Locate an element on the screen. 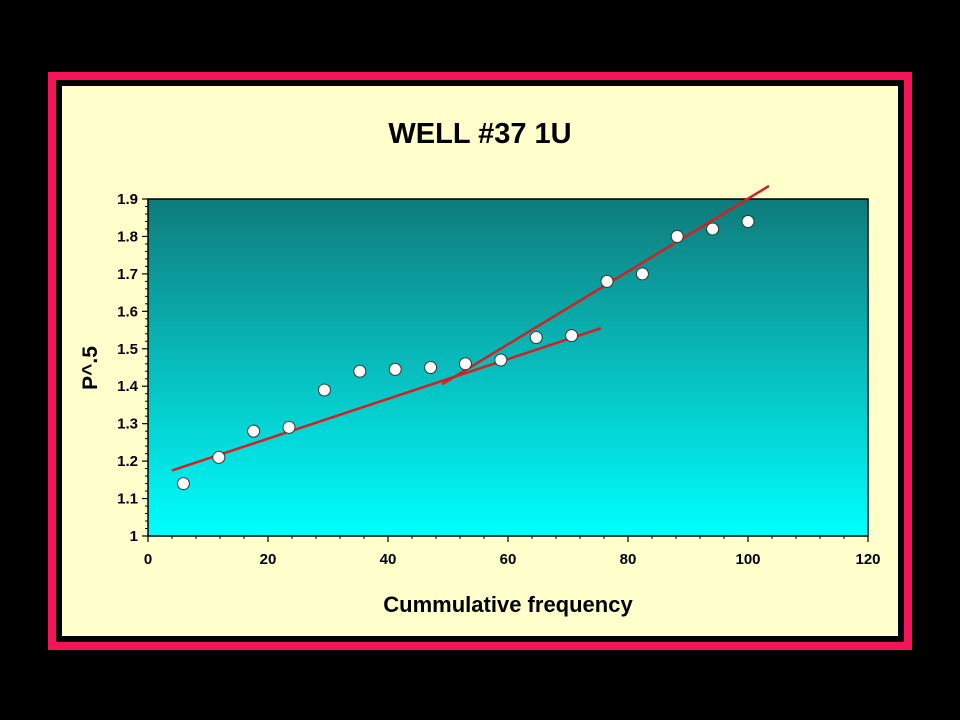 The width and height of the screenshot is (960, 720). y-tick-label: 1.4 is located at coordinates (128, 386).